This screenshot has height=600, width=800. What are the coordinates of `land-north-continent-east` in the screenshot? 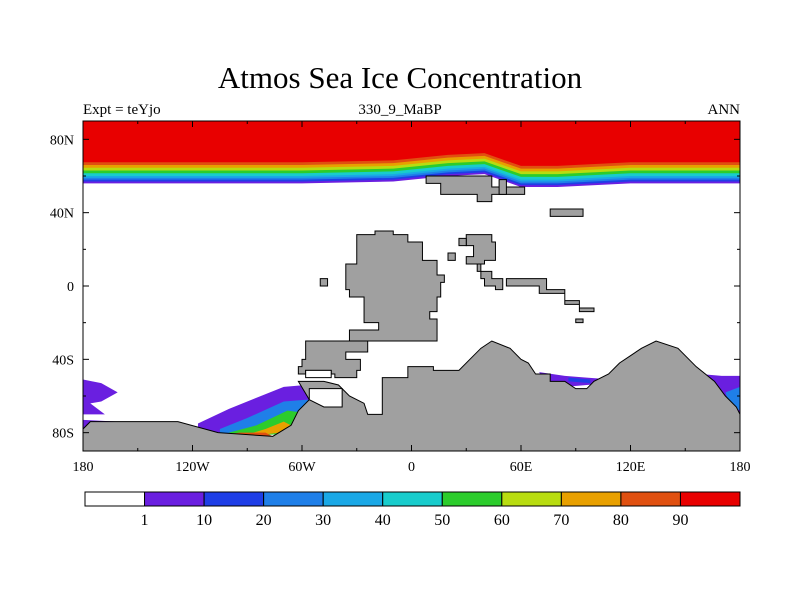 It's located at (502, 187).